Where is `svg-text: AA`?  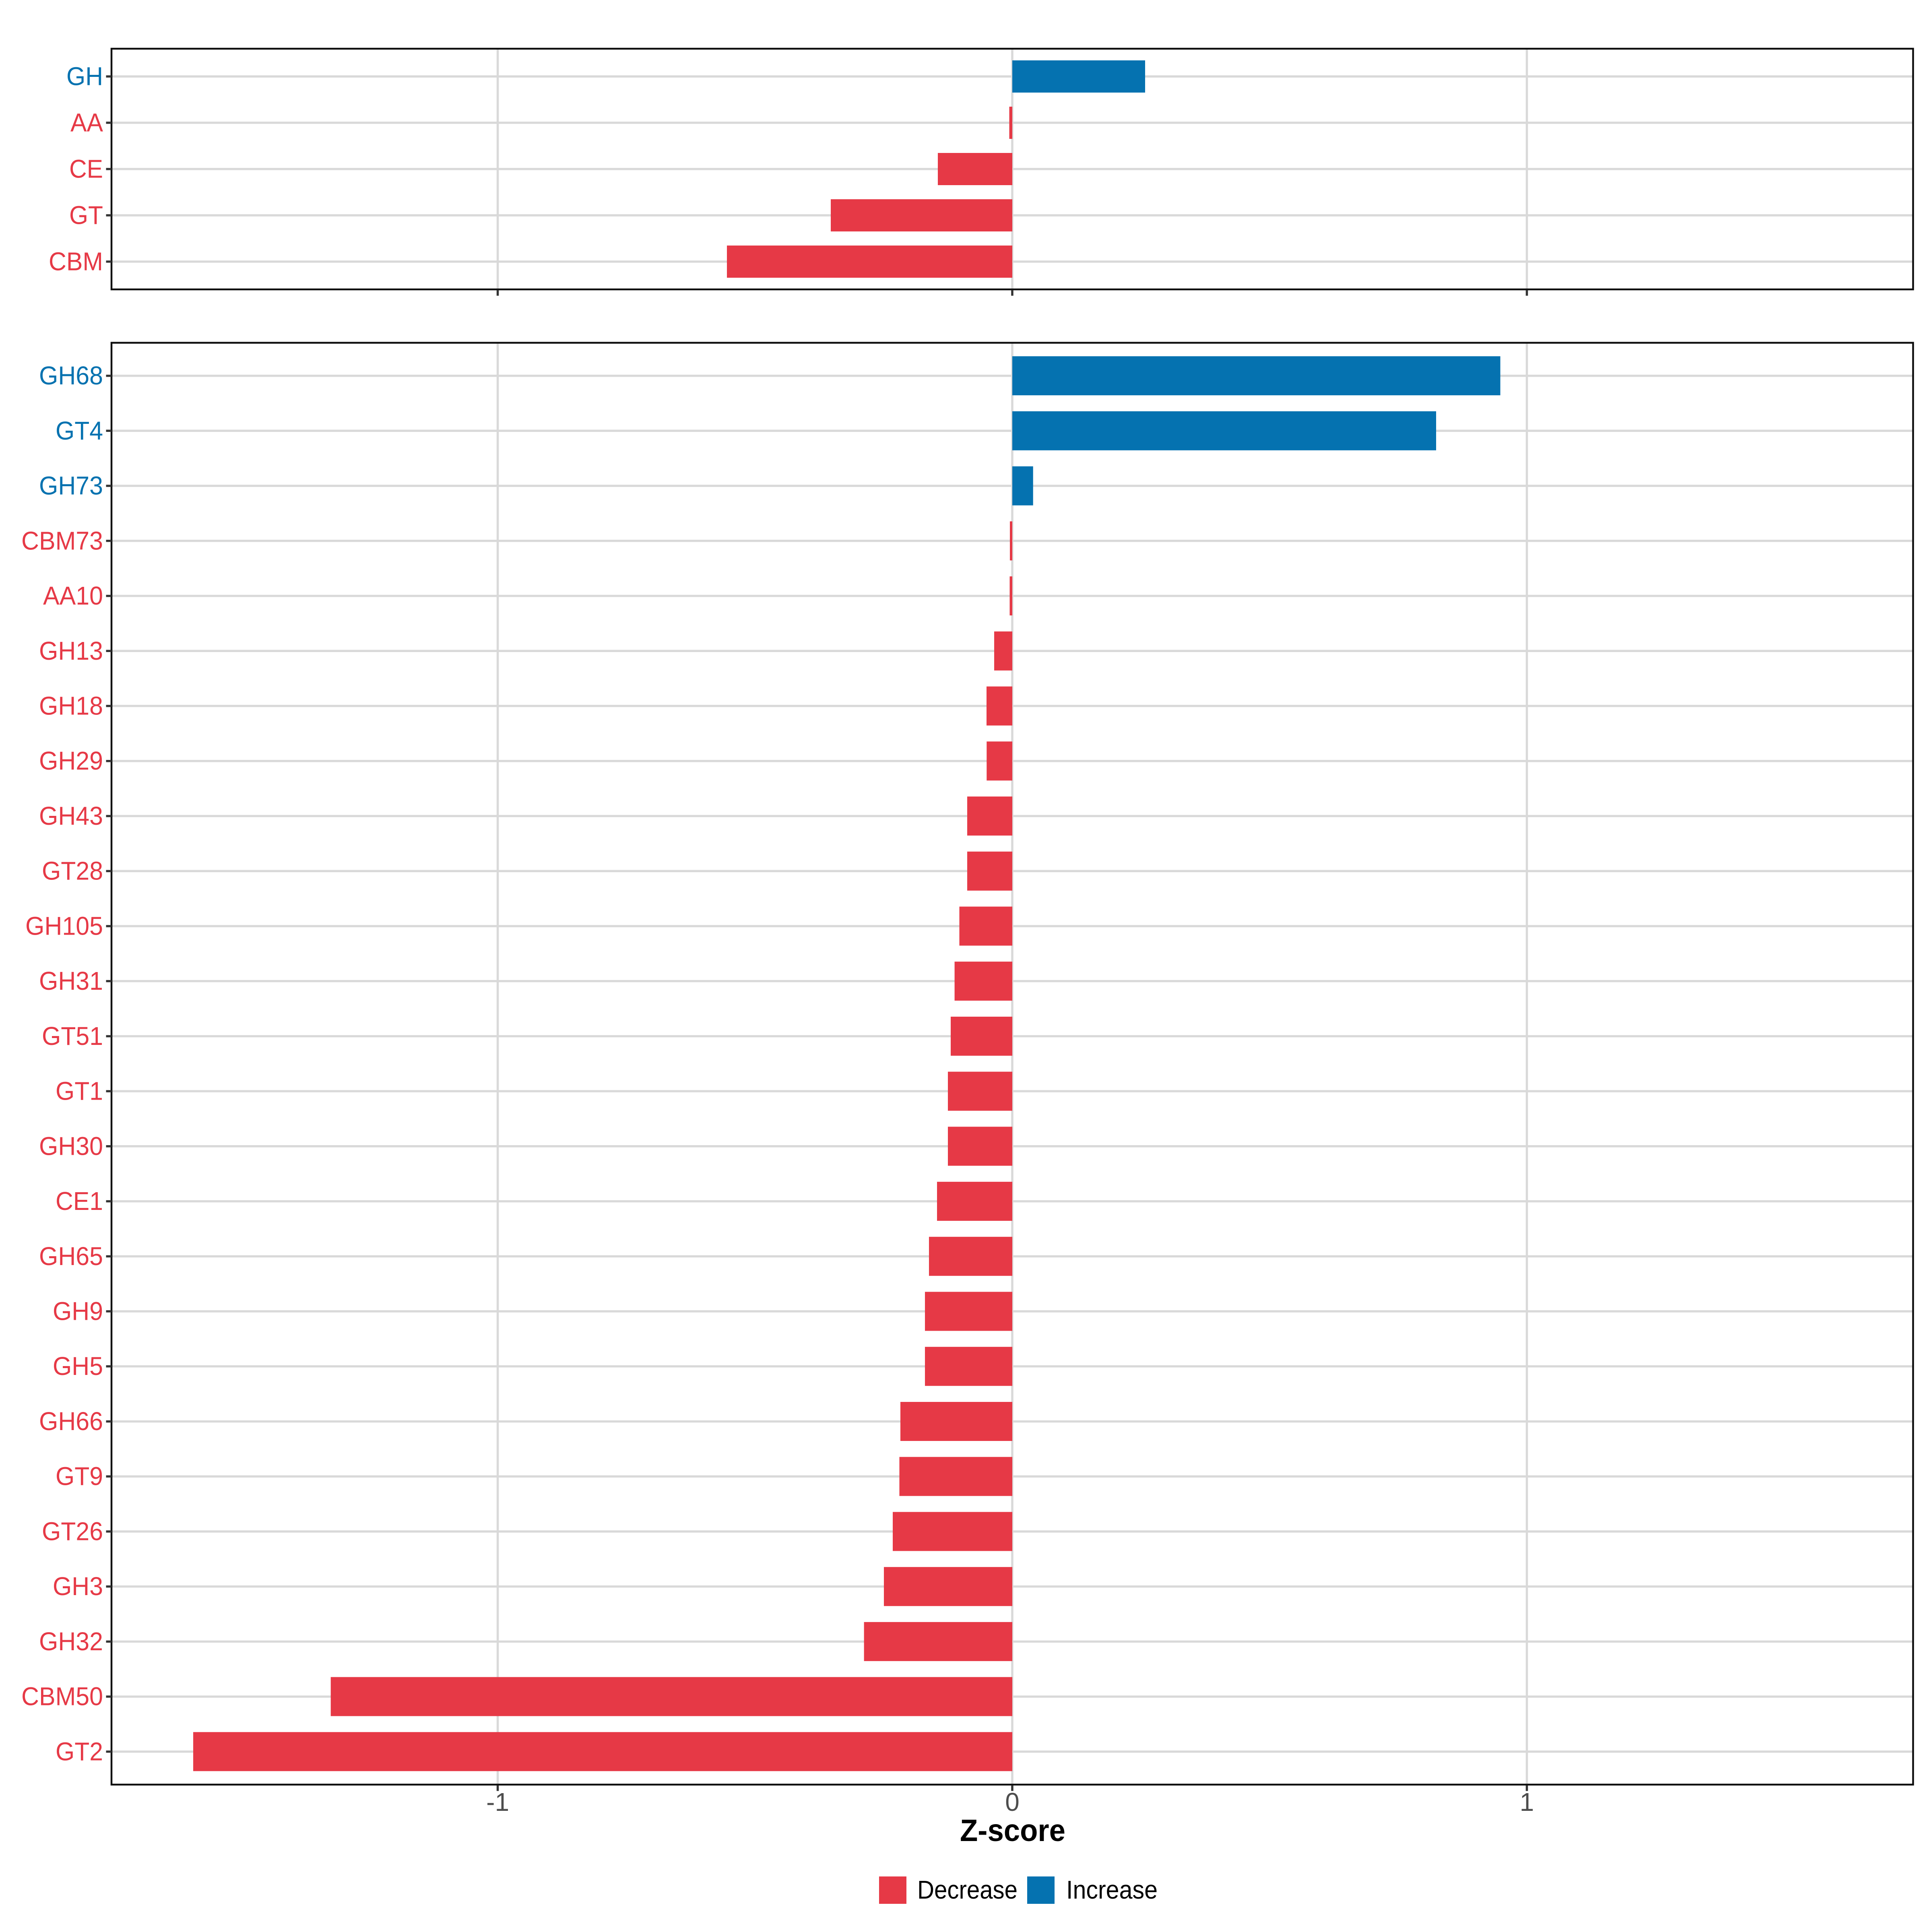
svg-text: AA is located at coordinates (86, 122).